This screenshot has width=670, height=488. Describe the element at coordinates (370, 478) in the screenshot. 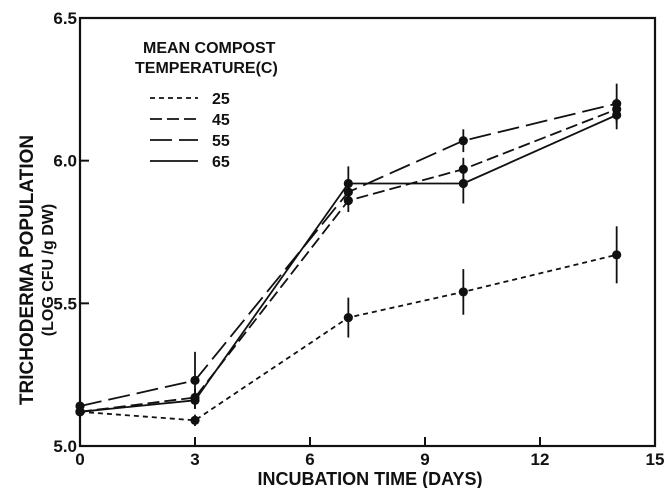

I see `x-axis-label: INCUBATION TIME (DAYS)` at that location.